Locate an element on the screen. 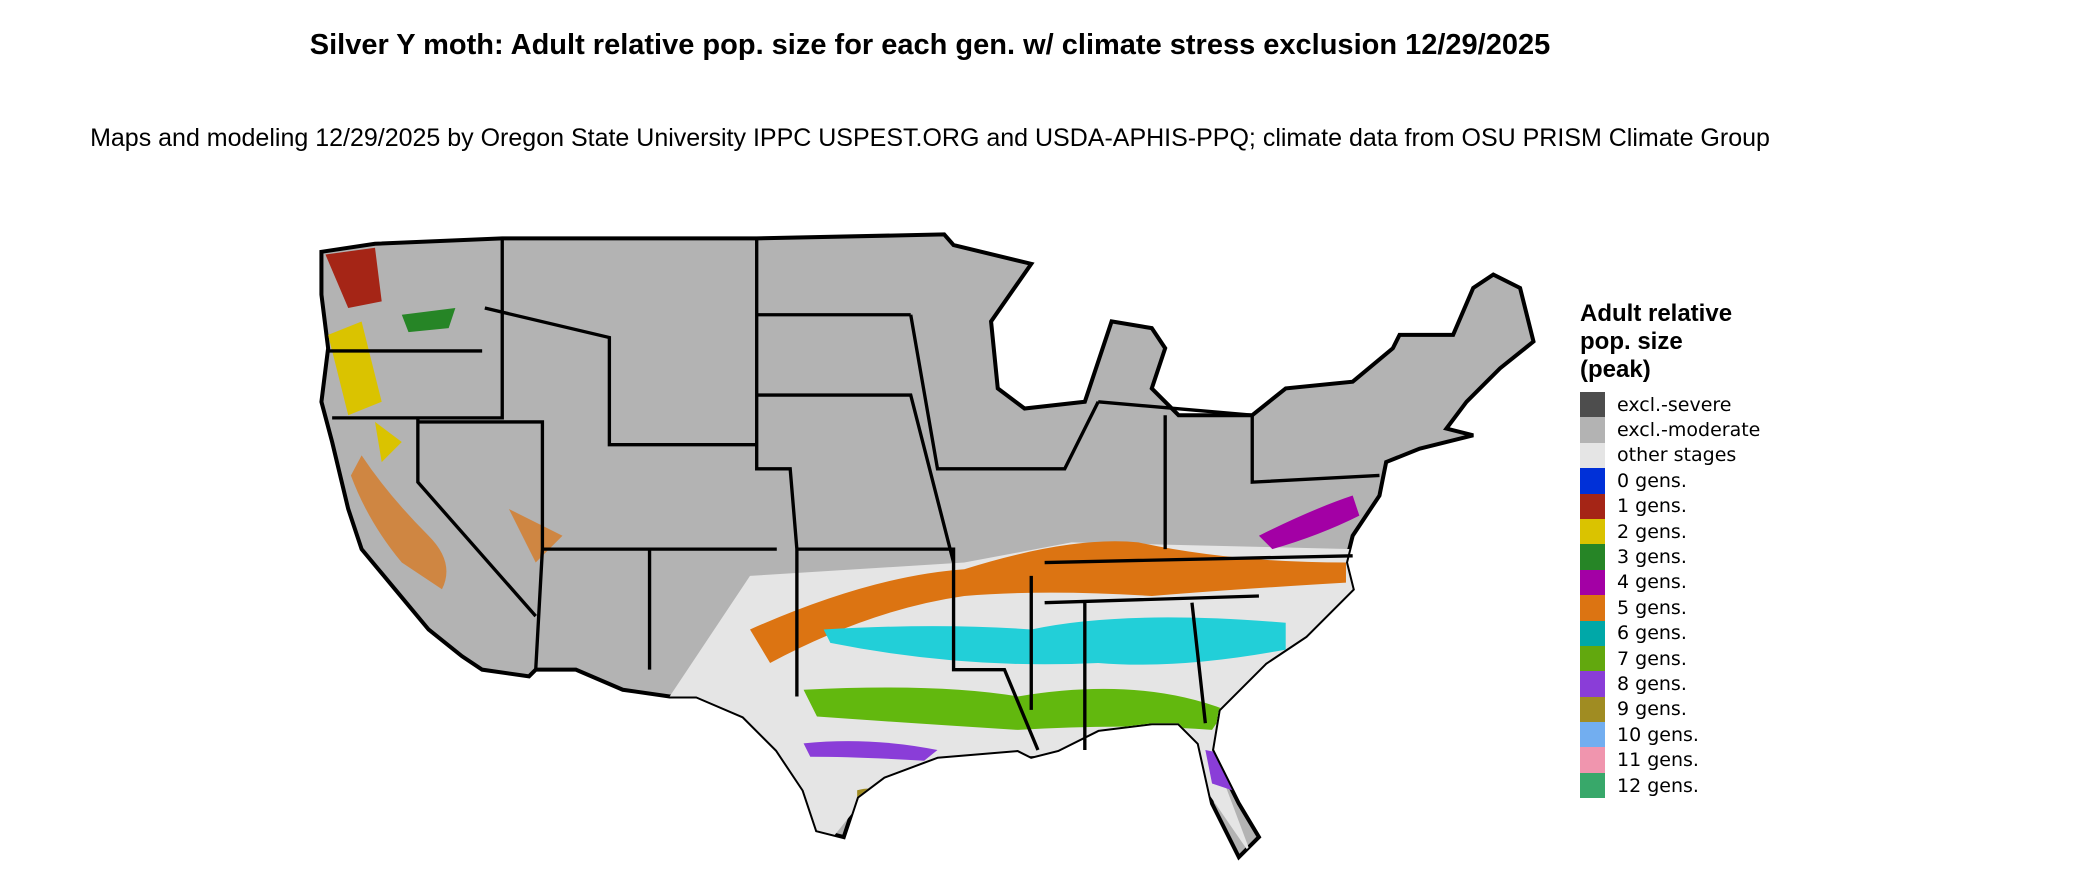  zone-west-1-gens is located at coordinates (353, 278).